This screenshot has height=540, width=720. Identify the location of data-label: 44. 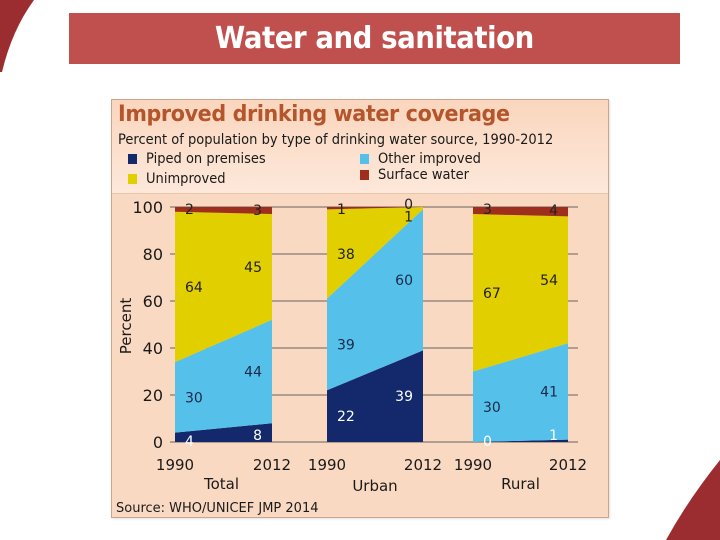
(253, 373).